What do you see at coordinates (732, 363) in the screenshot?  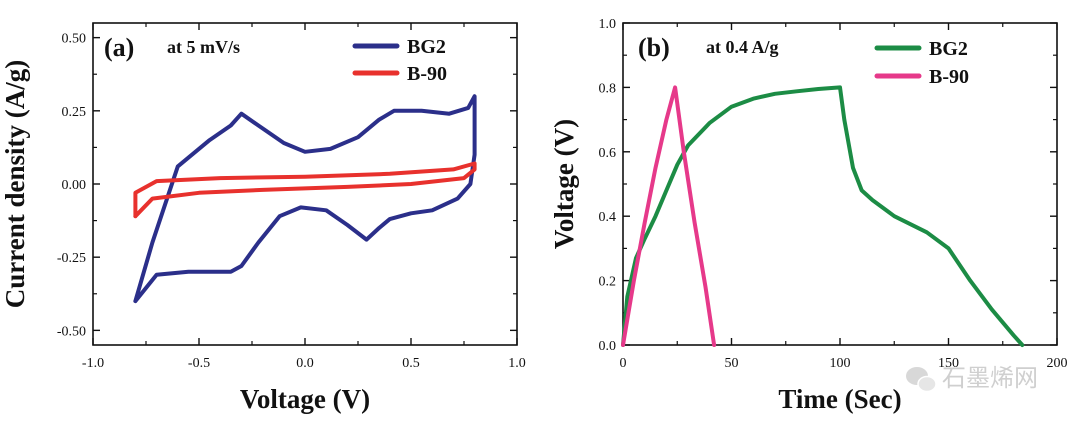 I see `x-tick-label: 50` at bounding box center [732, 363].